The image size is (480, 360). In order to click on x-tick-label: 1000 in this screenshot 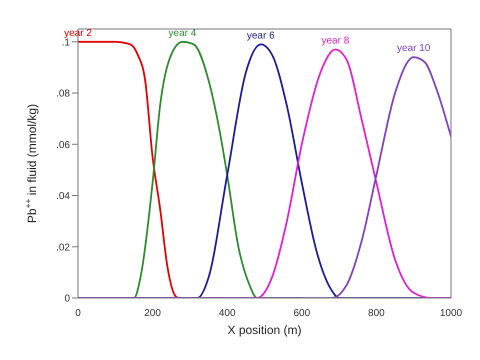, I will do `click(451, 313)`.